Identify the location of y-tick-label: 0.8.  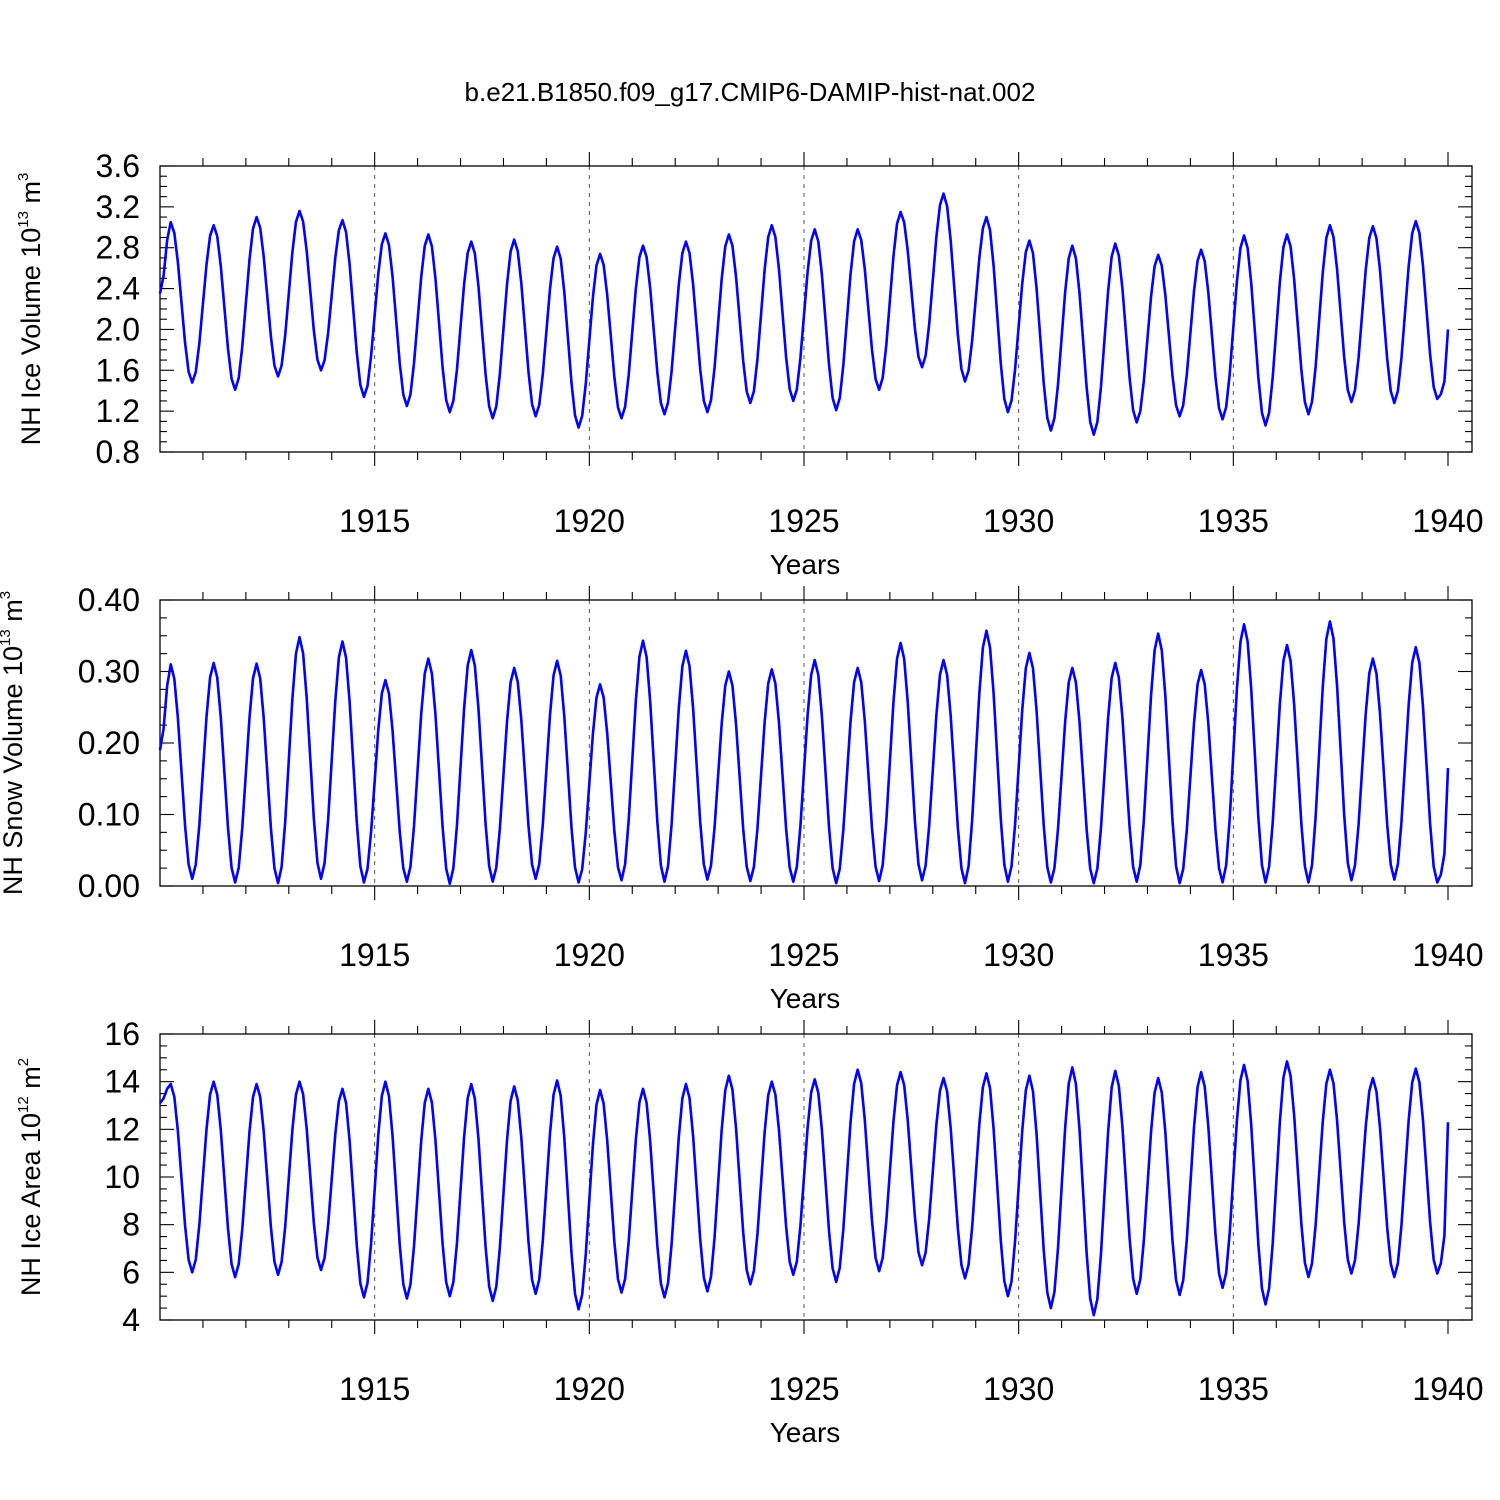
(118, 452).